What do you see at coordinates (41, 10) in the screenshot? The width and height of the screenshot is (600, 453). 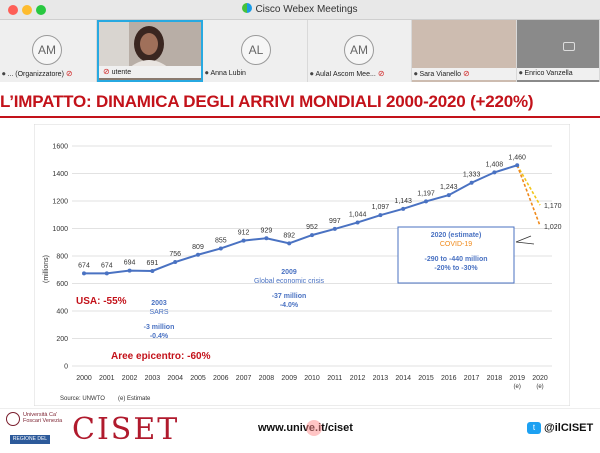 I see `zoom-window-button` at bounding box center [41, 10].